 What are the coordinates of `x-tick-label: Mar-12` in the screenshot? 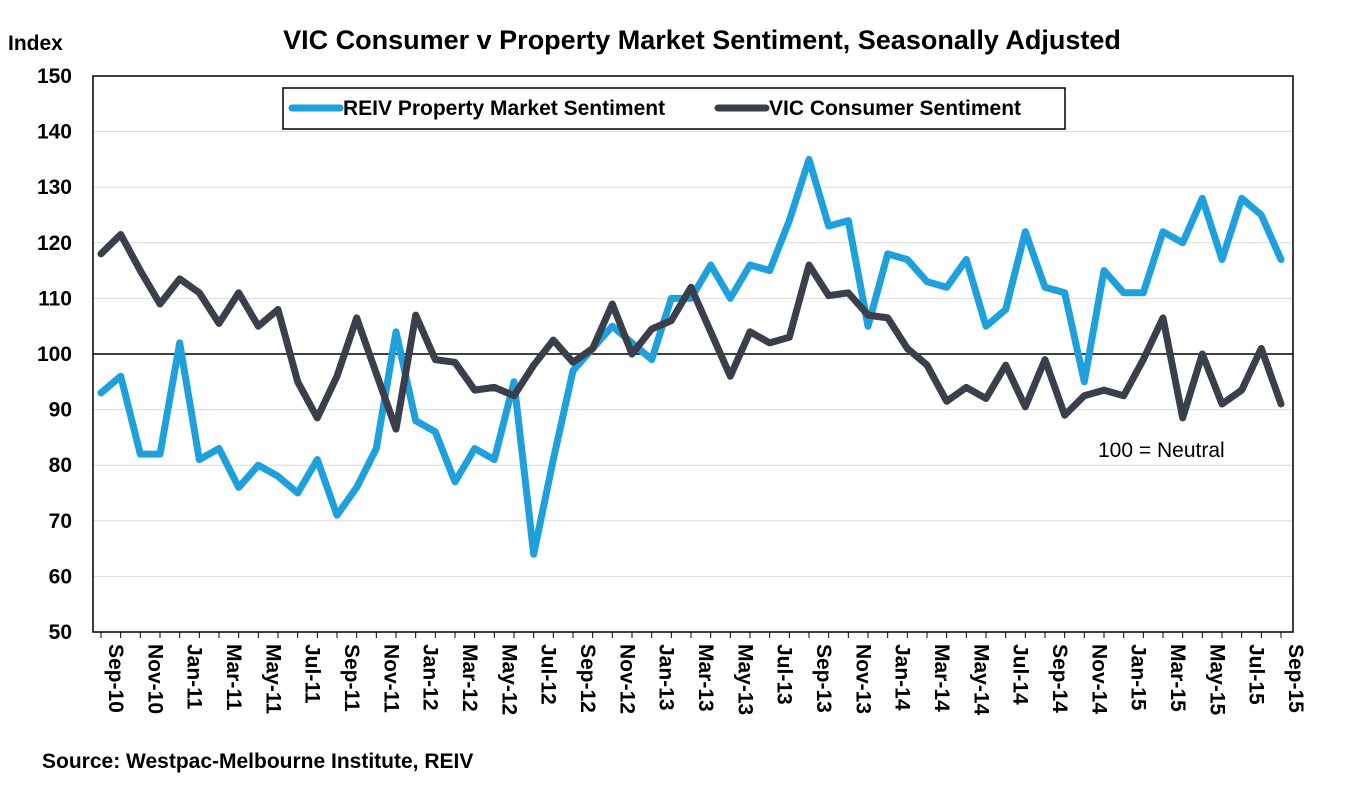 It's located at (469, 678).